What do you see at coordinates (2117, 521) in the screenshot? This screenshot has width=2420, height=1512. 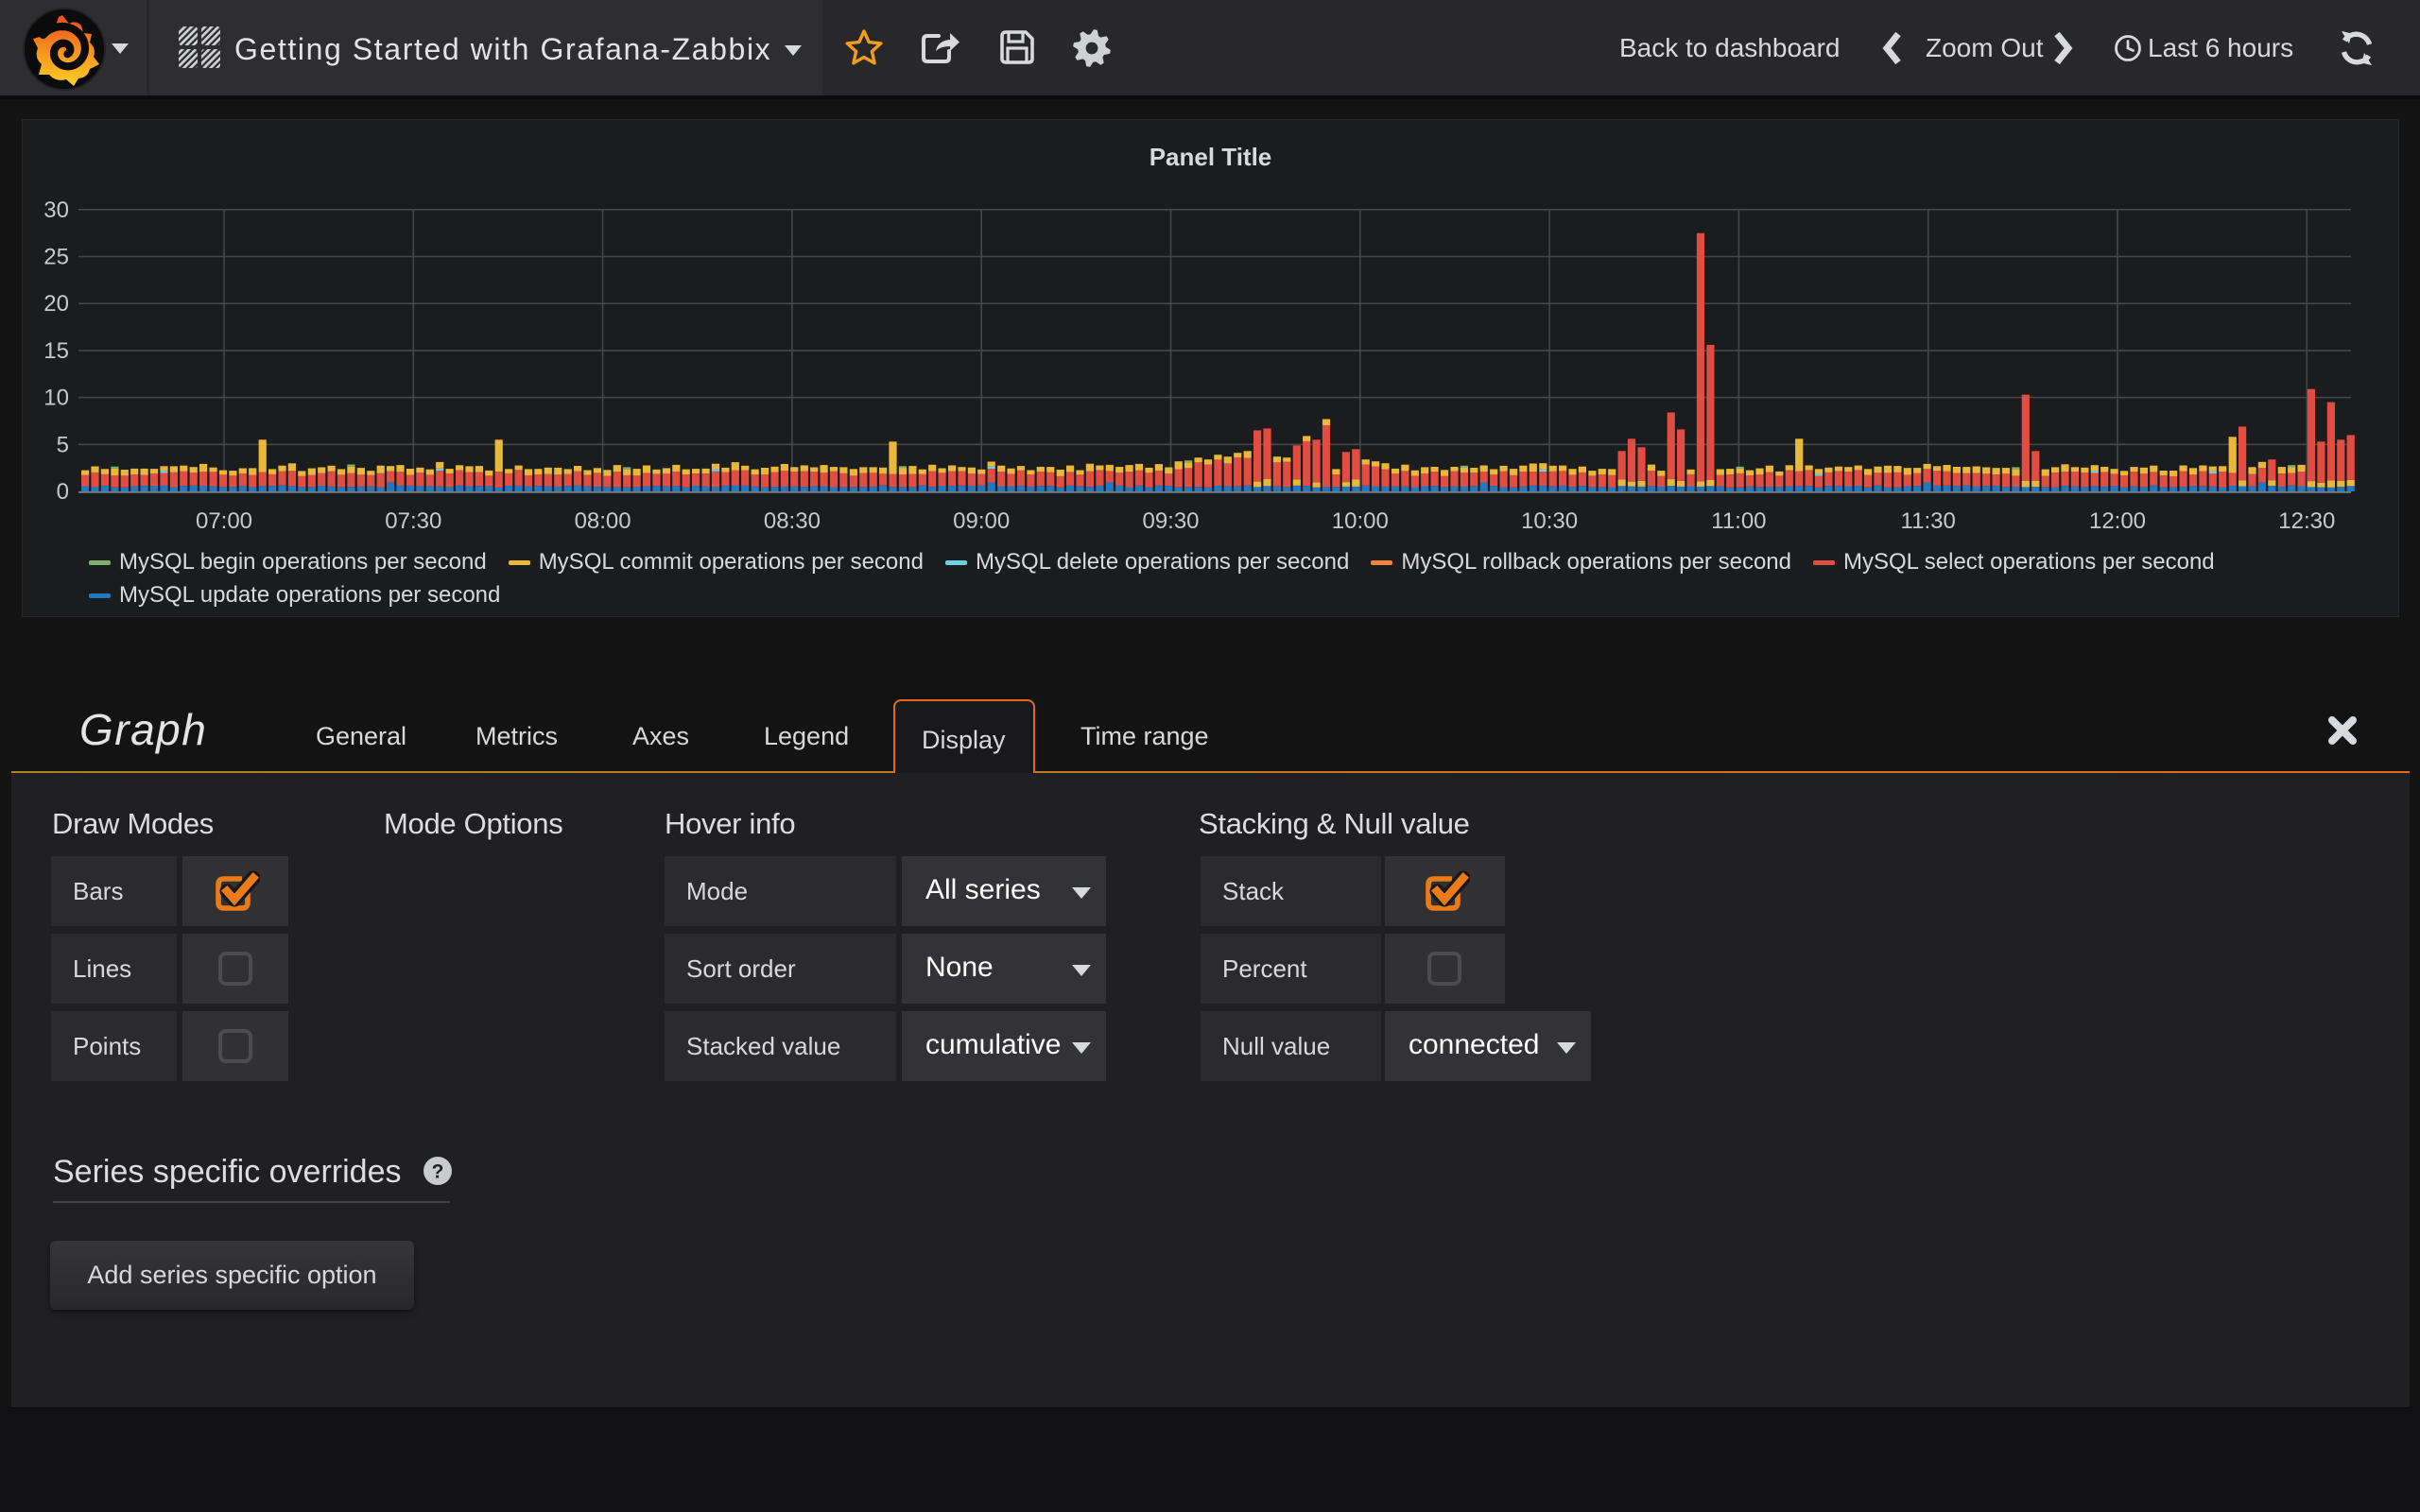 I see `svg-text: 12:00` at bounding box center [2117, 521].